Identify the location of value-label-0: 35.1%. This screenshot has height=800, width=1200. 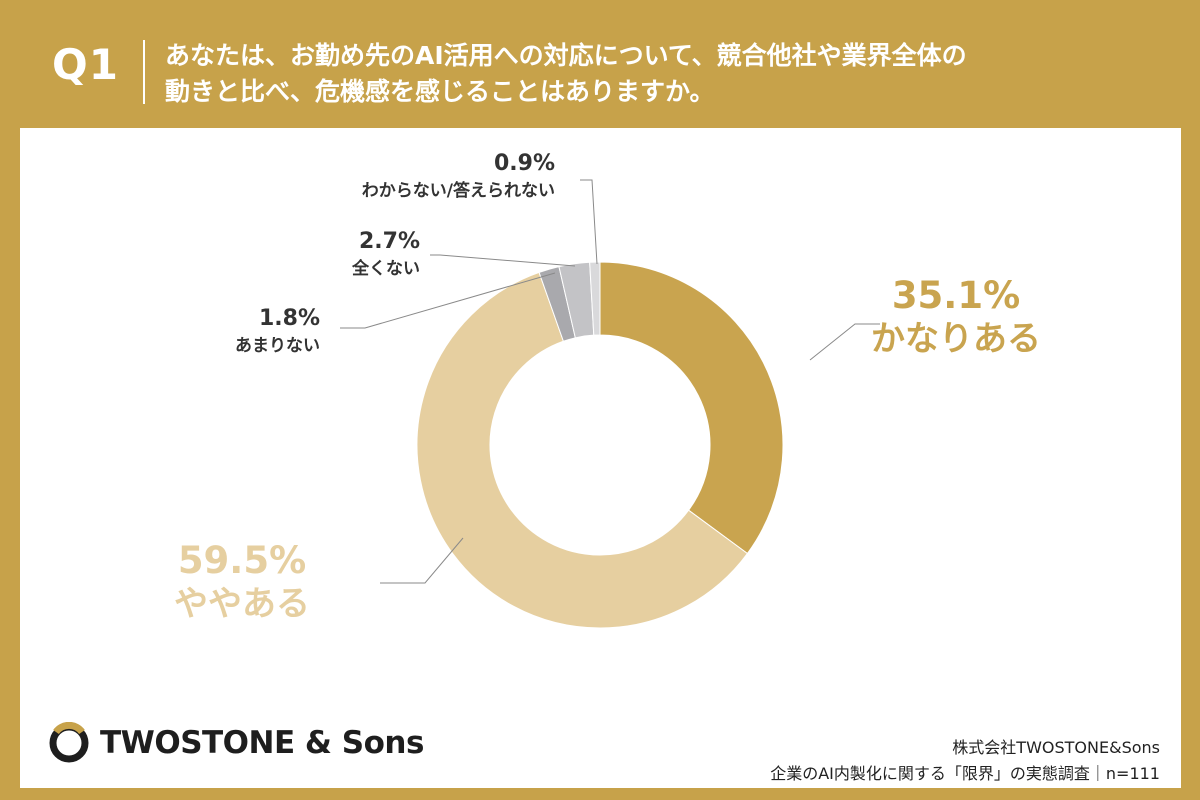
(956, 295).